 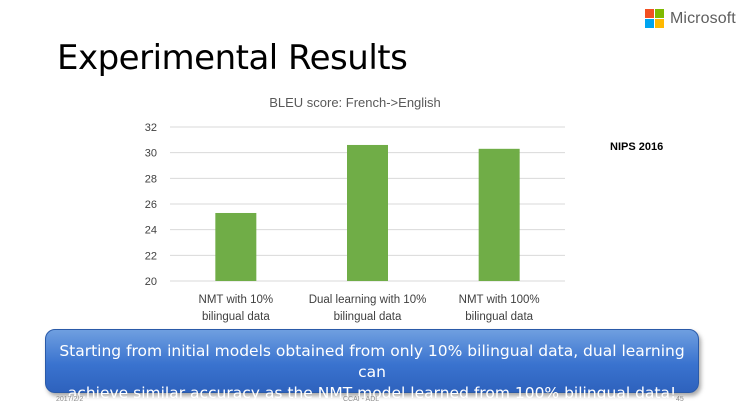 I want to click on y-tick-label: 28, so click(x=151, y=179).